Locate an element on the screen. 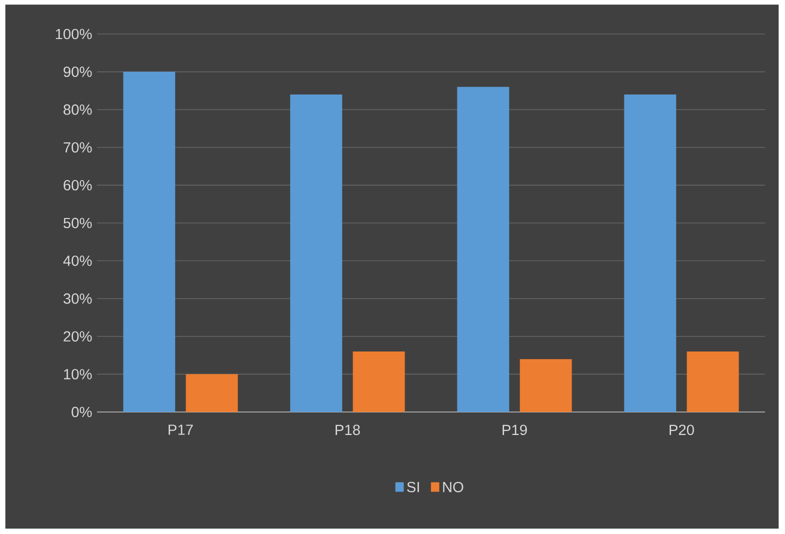 The width and height of the screenshot is (785, 534). y-tick-label: 100% is located at coordinates (74, 34).